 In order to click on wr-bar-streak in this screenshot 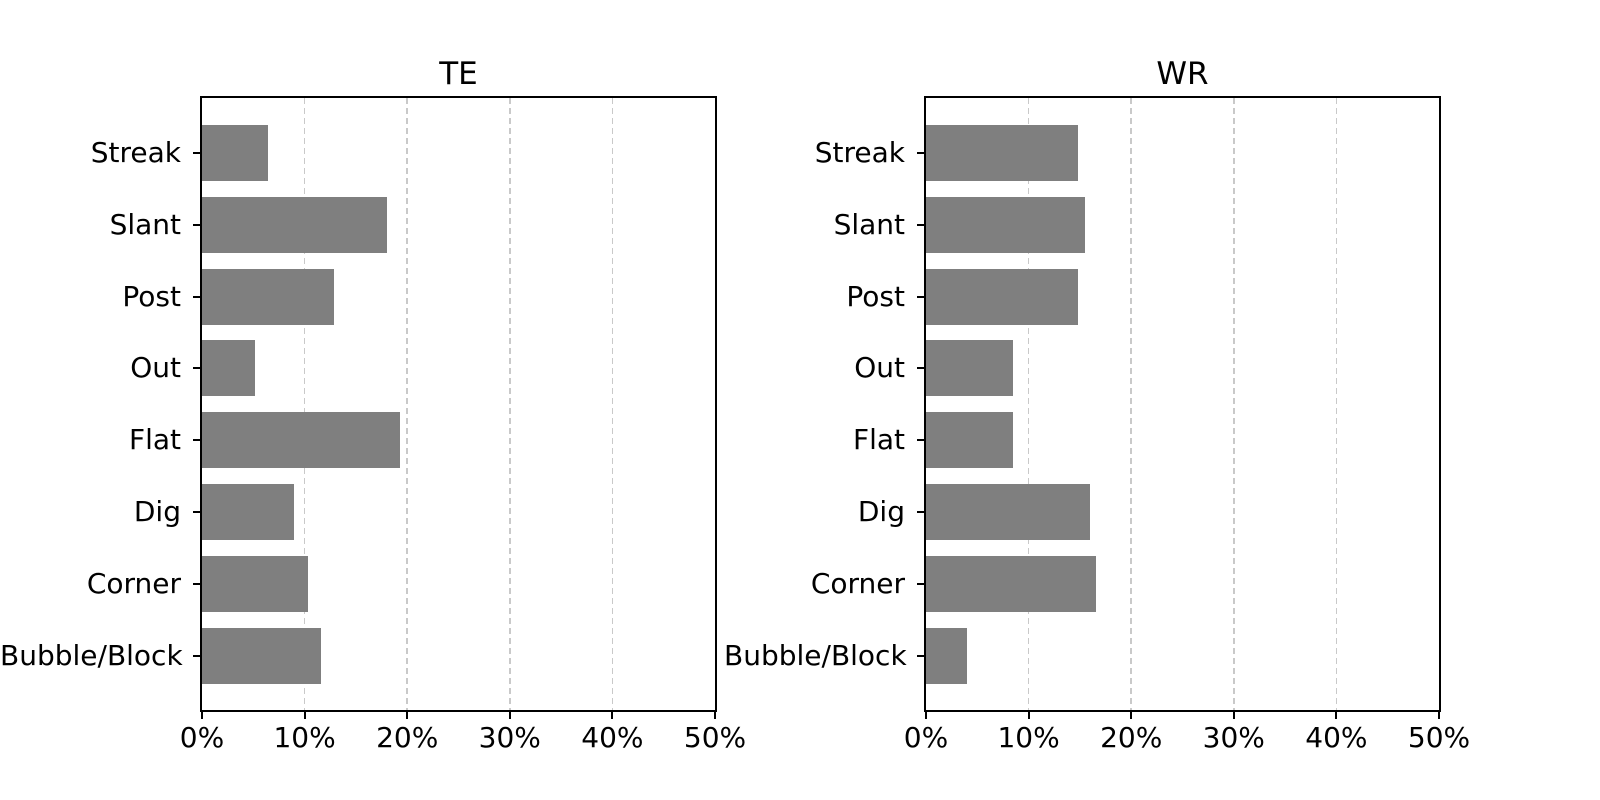, I will do `click(1002, 153)`.